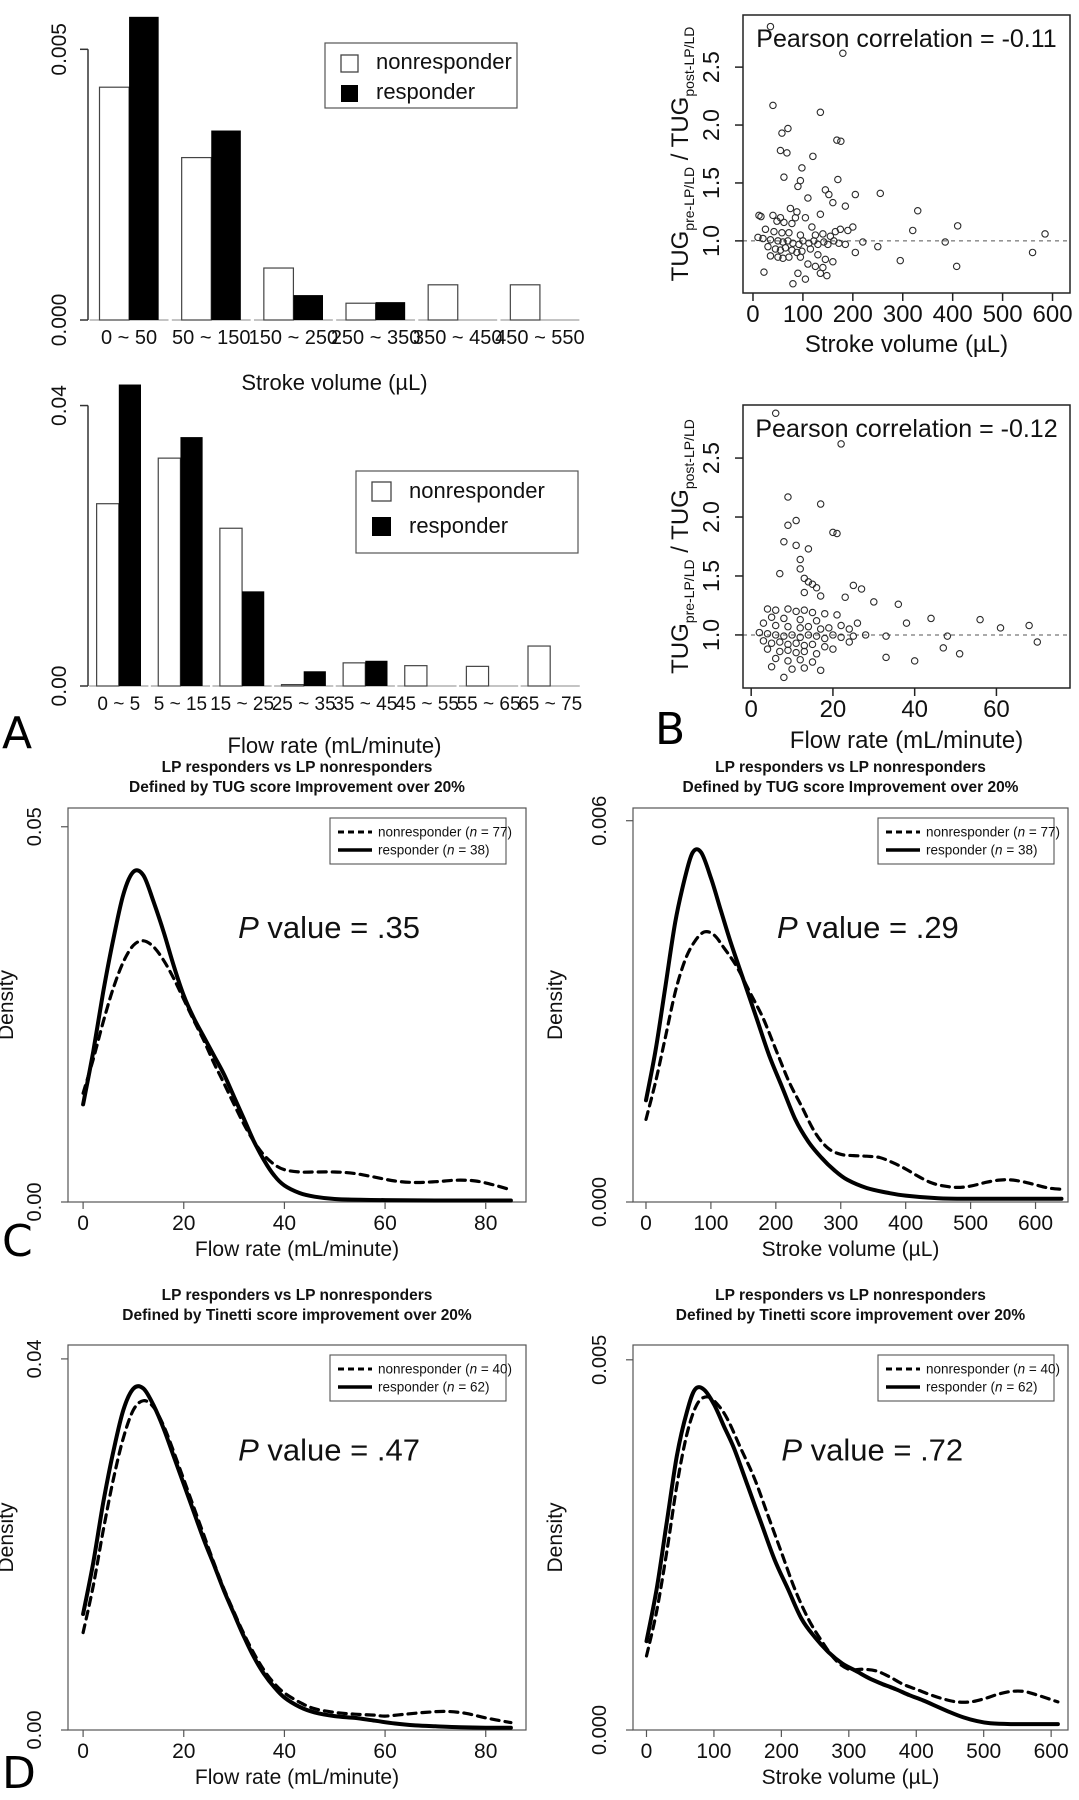 This screenshot has width=1079, height=1800. Describe the element at coordinates (180, 704) in the screenshot. I see `svg-text: 5 ~ 15` at that location.